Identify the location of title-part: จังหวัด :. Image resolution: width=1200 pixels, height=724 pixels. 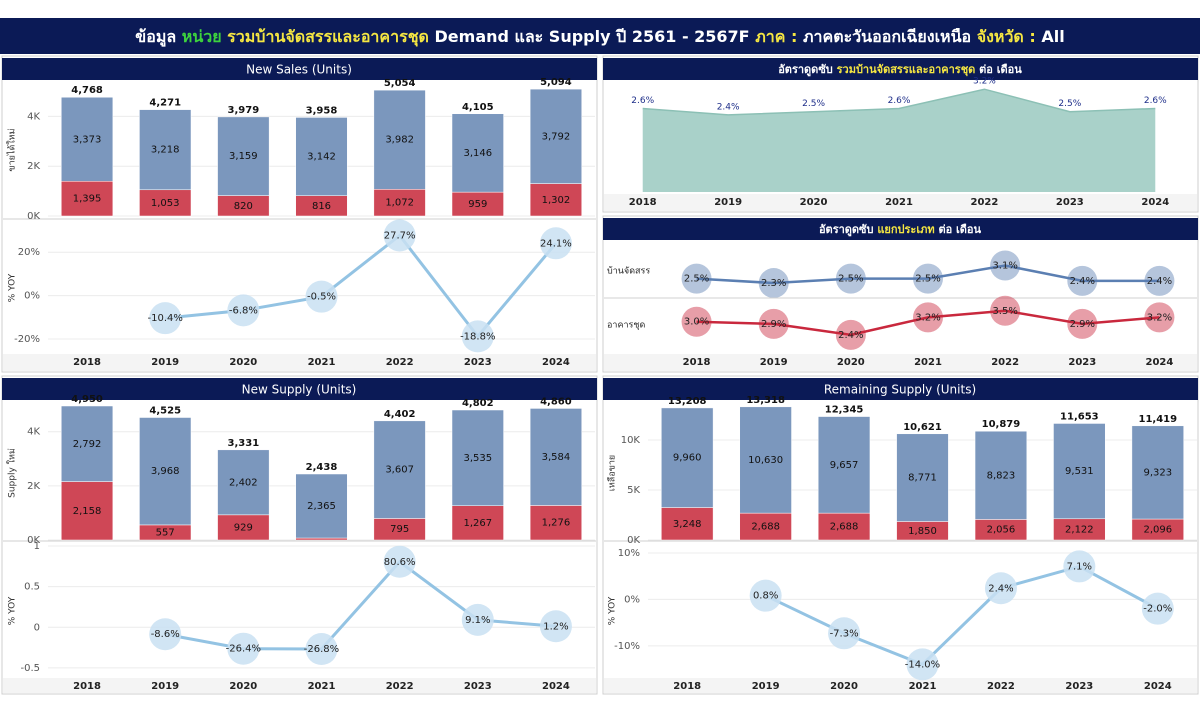
(1006, 36).